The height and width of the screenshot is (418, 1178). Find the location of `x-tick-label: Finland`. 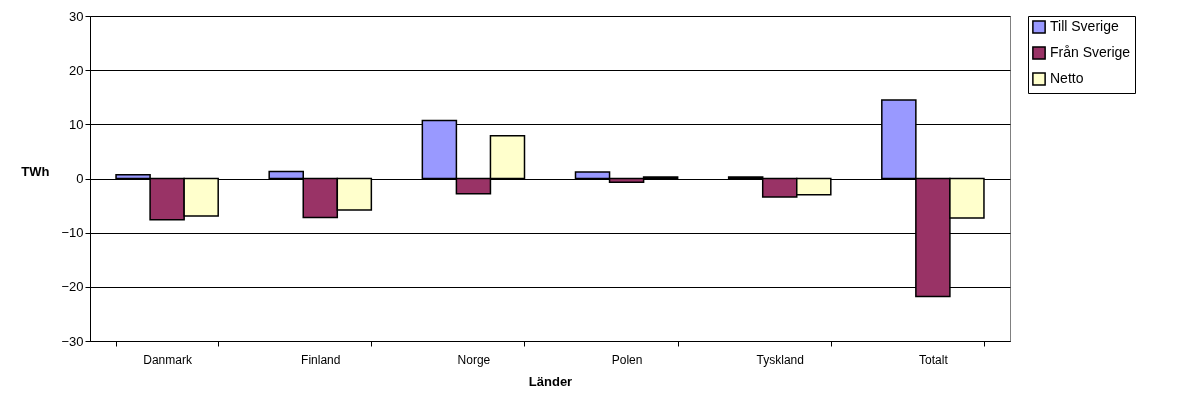

x-tick-label: Finland is located at coordinates (321, 359).